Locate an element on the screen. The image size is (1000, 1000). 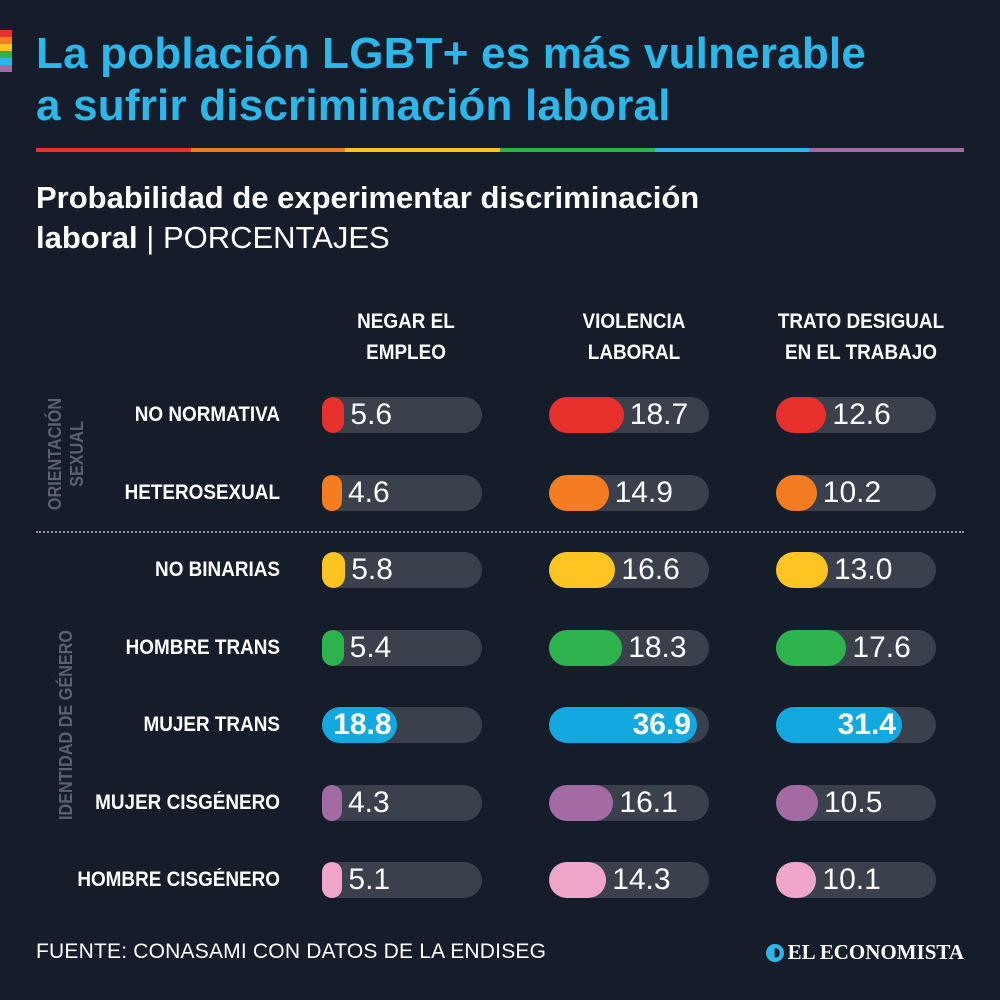
row-label: HOMBRE TRANS is located at coordinates (202, 647).